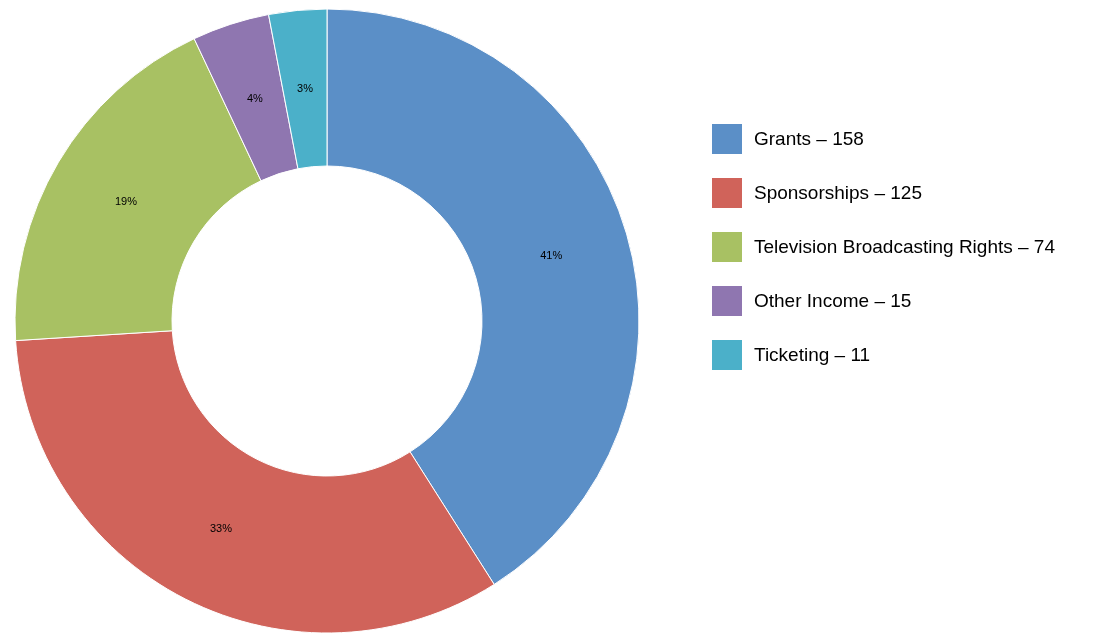  I want to click on legend-label: Sponsorships – 125, so click(838, 192).